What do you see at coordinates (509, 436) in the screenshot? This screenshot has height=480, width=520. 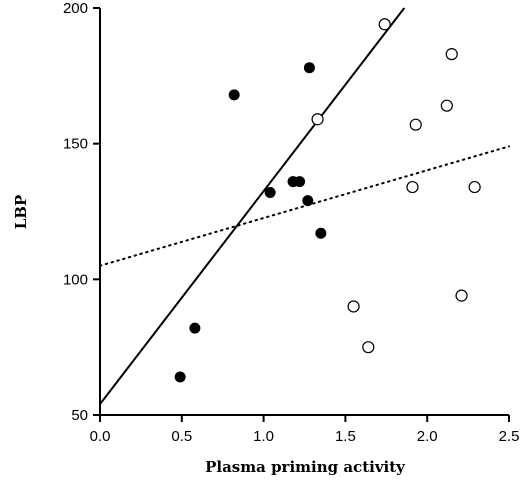 I see `x-tick-label: 2.5` at bounding box center [509, 436].